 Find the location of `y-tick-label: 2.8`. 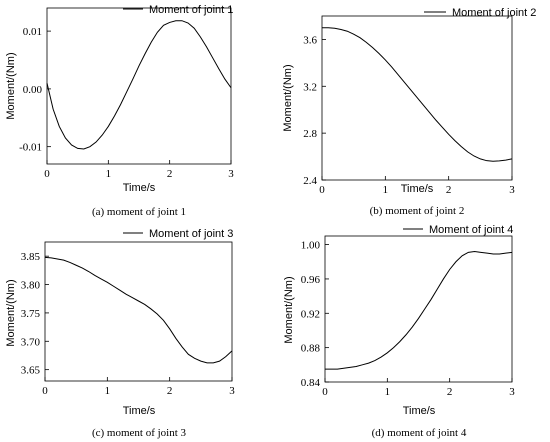

y-tick-label: 2.8 is located at coordinates (310, 134).